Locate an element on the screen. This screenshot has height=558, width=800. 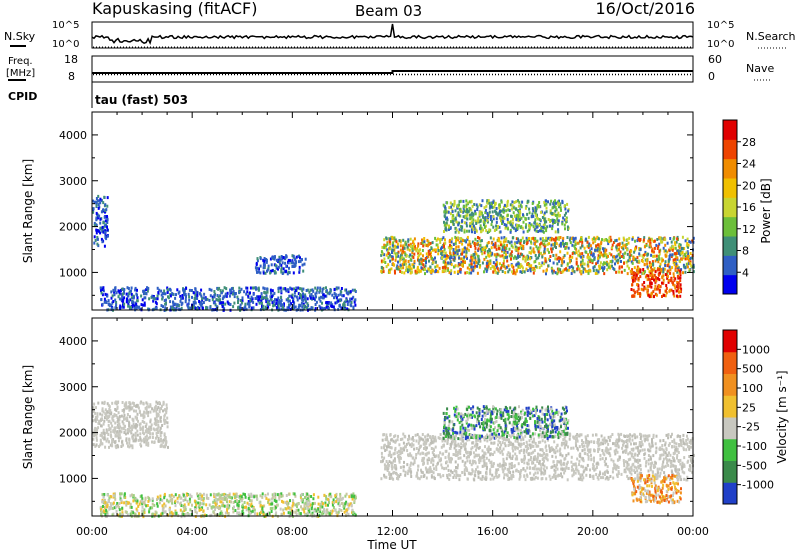
colorbar-swatch is located at coordinates (730, 246).